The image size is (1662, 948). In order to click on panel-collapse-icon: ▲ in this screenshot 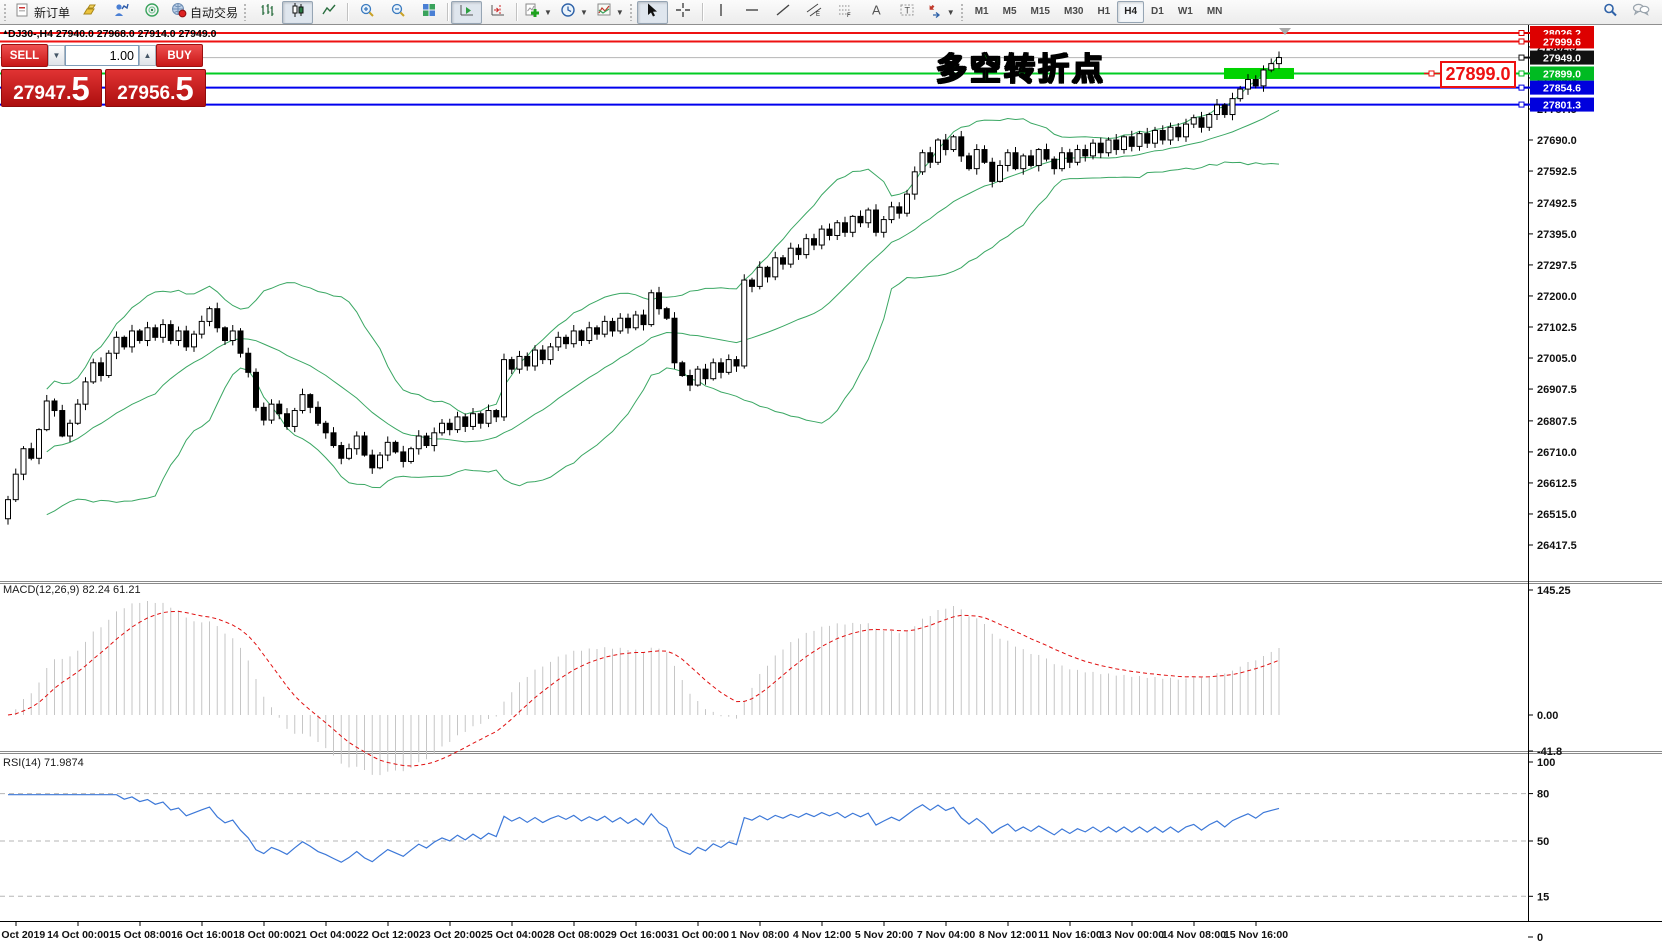, I will do `click(5, 32)`.